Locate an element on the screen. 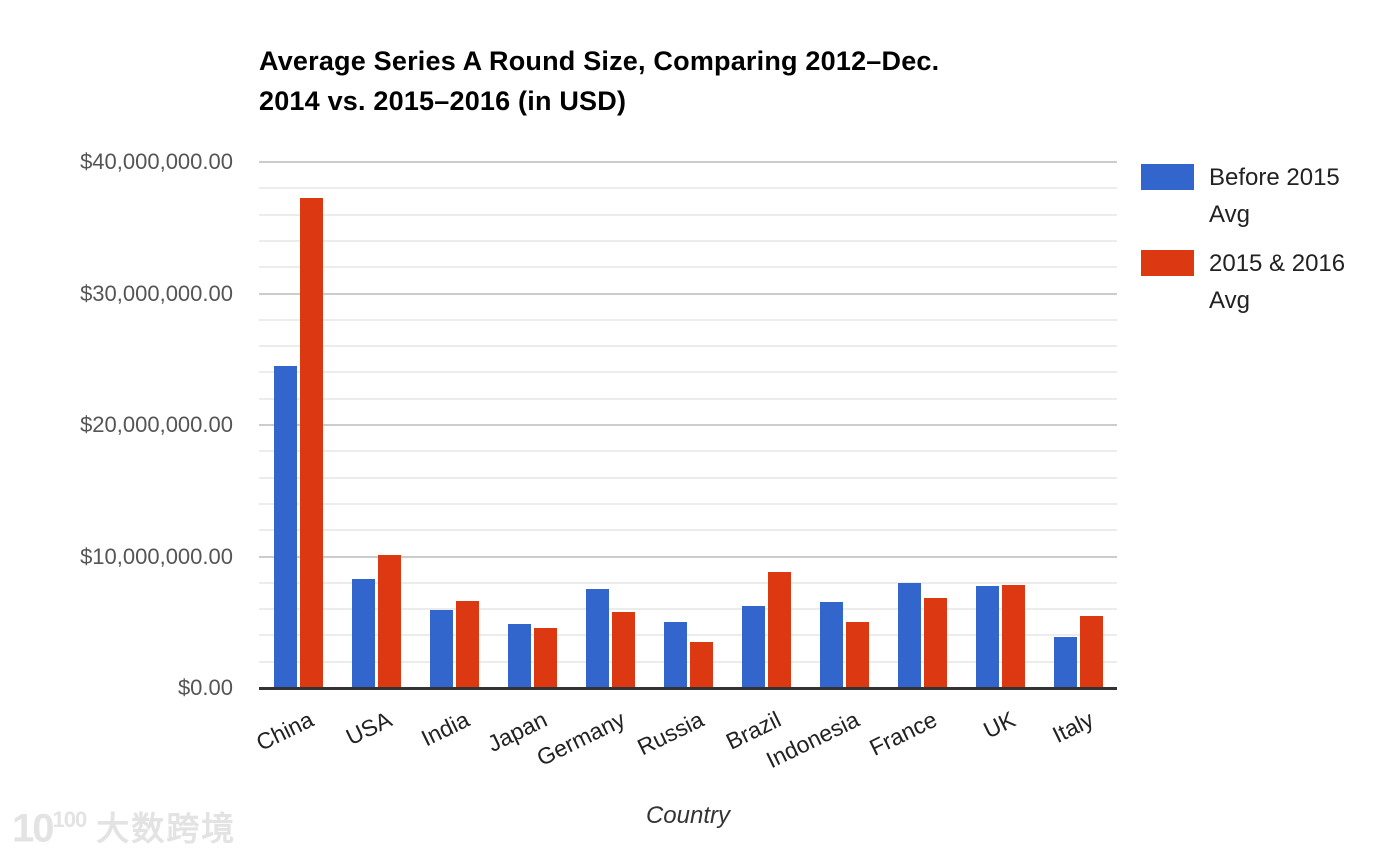  bar-group-france is located at coordinates (922, 425).